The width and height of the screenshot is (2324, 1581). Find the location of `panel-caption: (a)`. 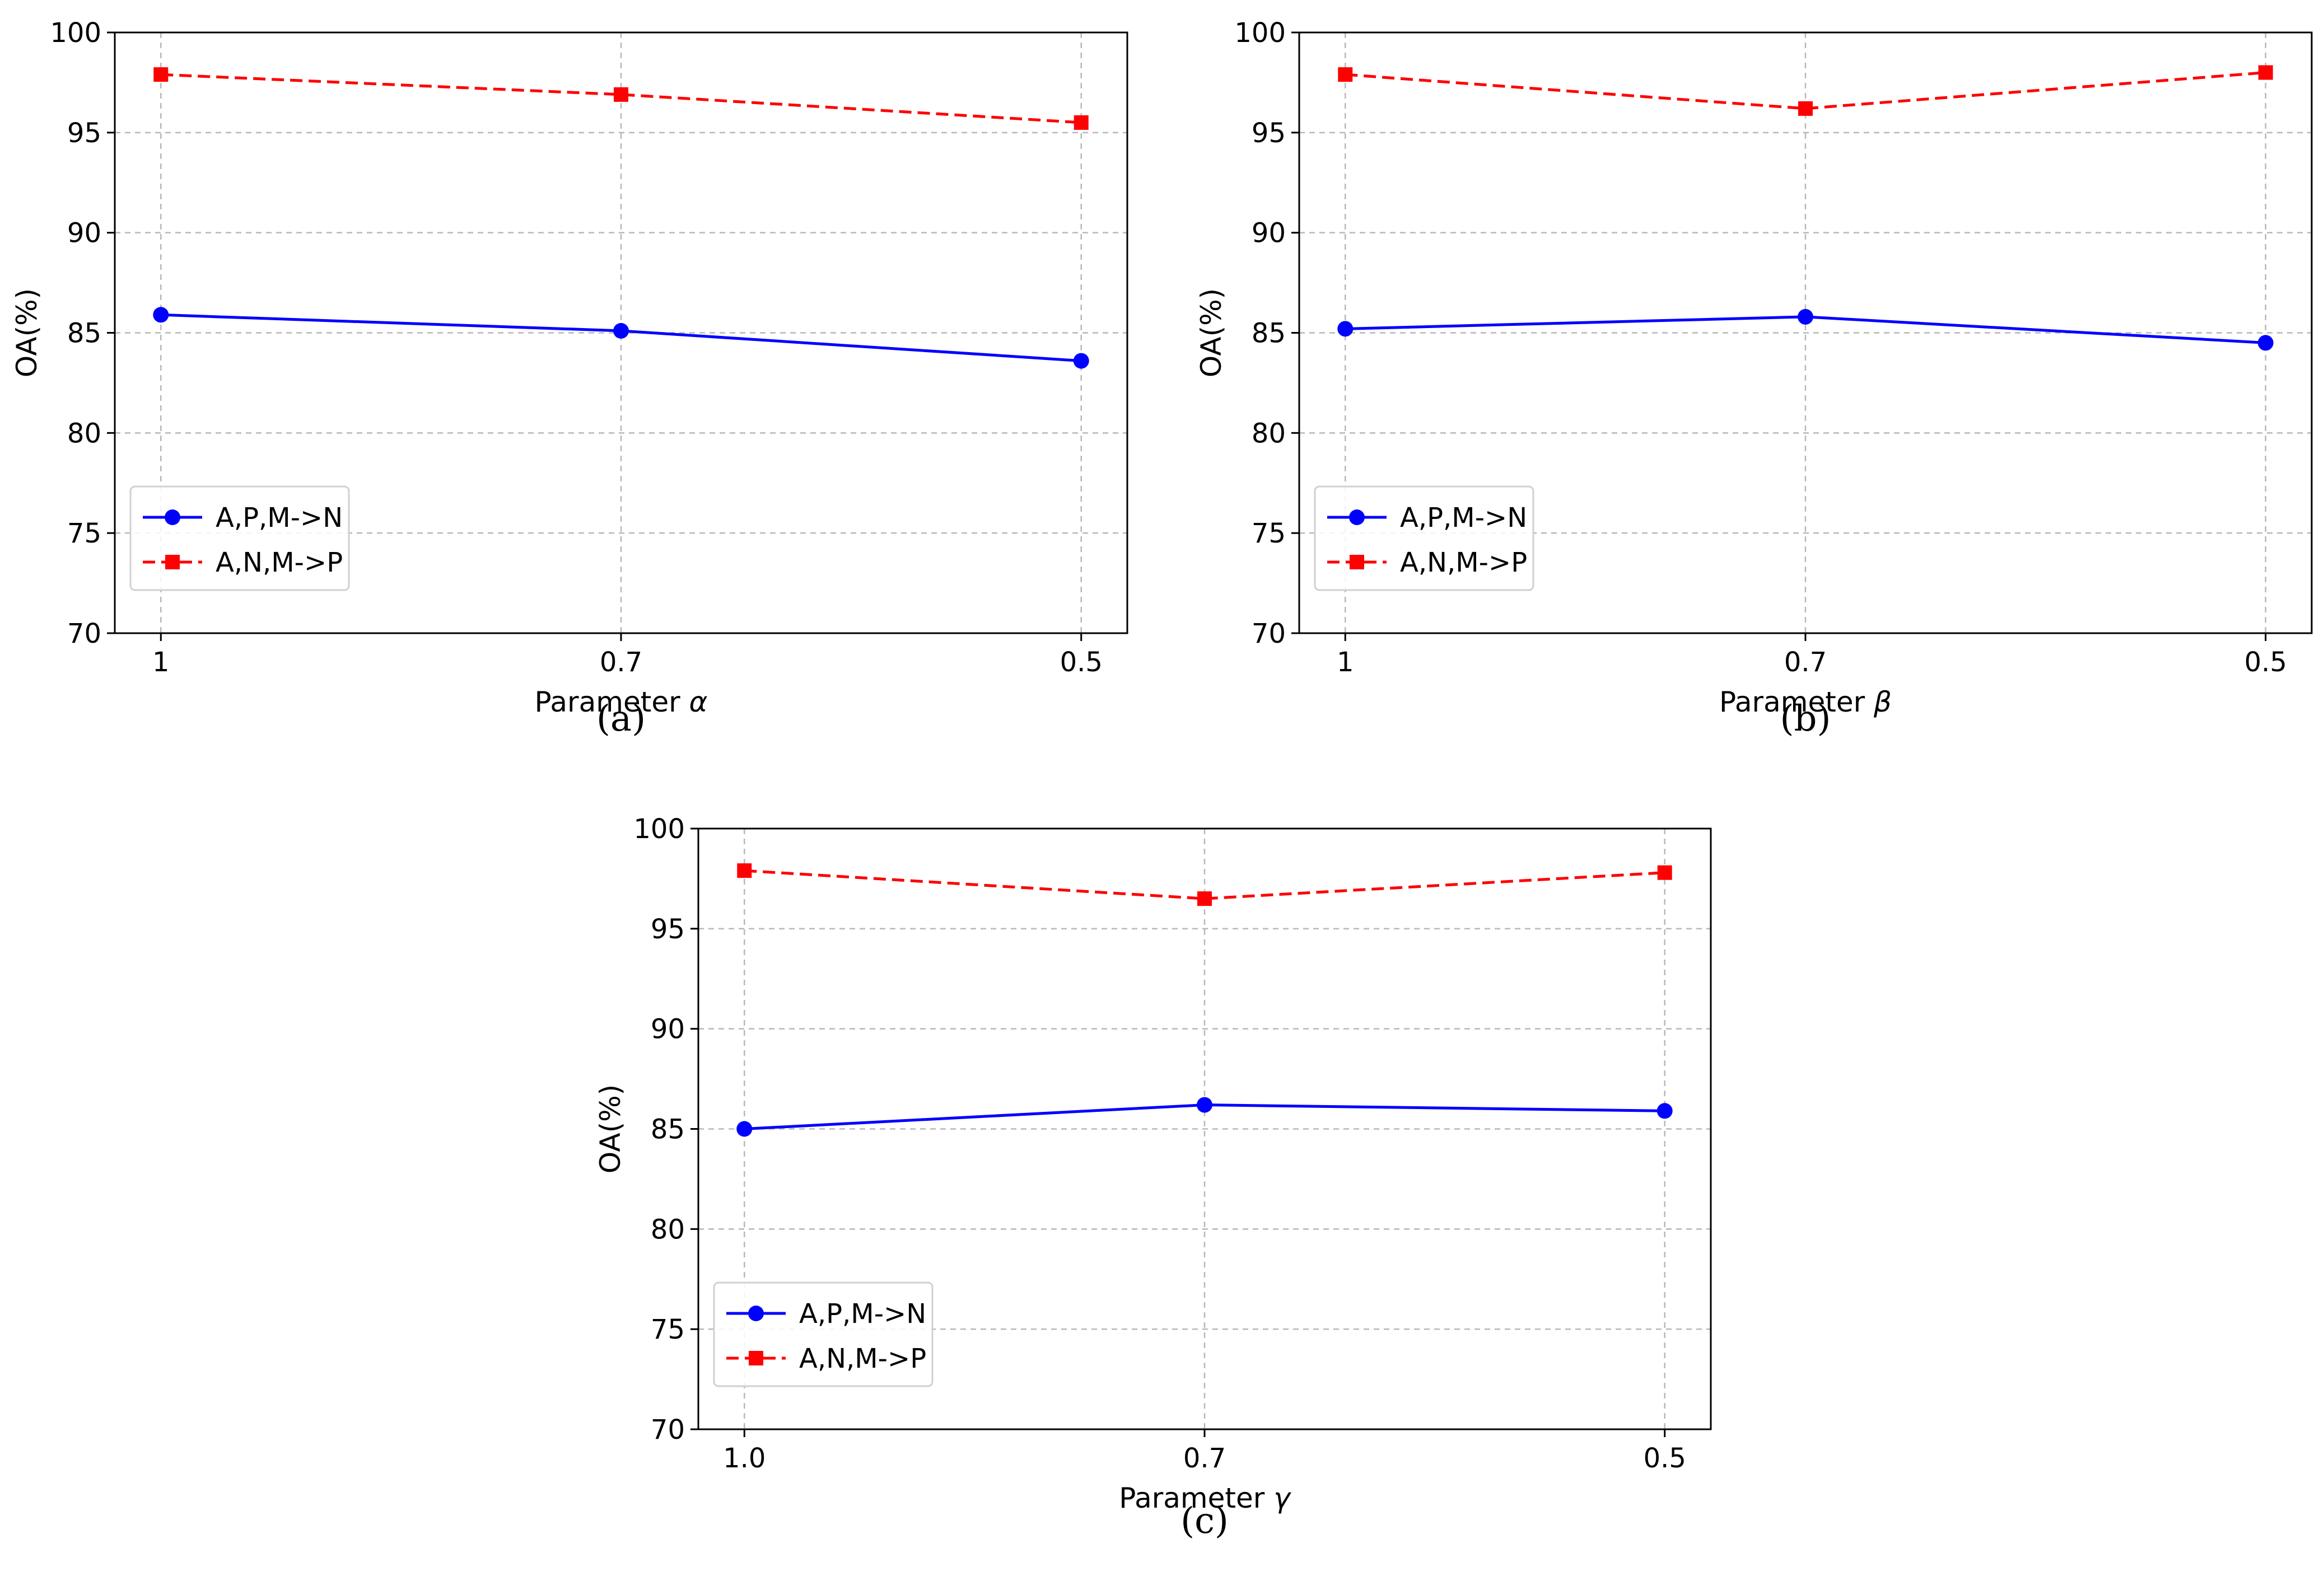

panel-caption: (a) is located at coordinates (621, 719).